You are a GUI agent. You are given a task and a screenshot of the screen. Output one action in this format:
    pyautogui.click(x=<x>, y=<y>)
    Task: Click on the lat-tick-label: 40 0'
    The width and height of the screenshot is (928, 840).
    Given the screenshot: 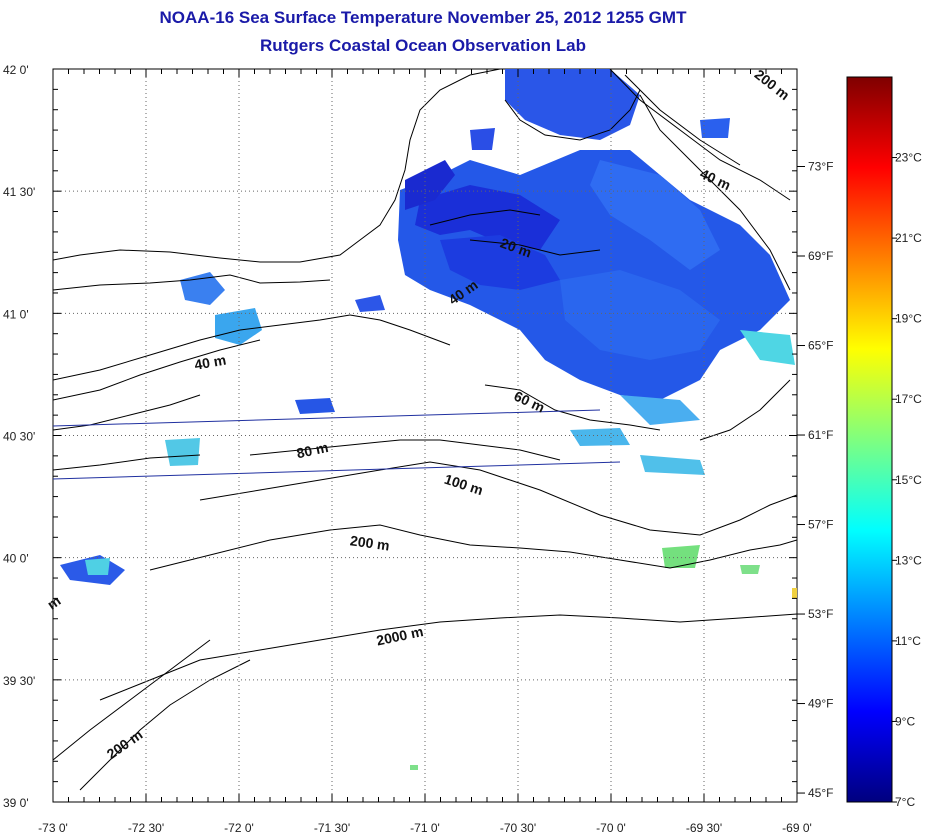 What is the action you would take?
    pyautogui.click(x=16, y=559)
    